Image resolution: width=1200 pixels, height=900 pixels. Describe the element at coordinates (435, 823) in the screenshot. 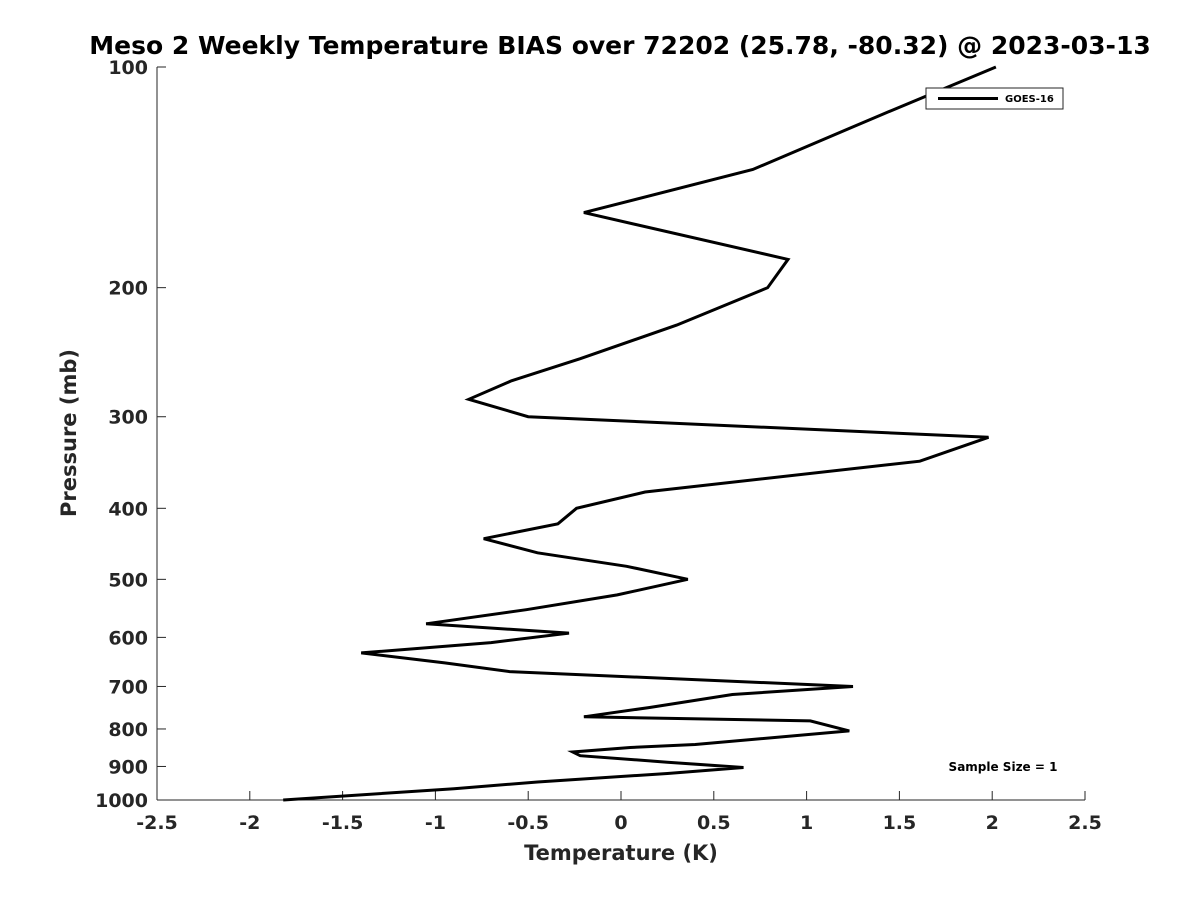

I see `x-tick-label: -1` at that location.